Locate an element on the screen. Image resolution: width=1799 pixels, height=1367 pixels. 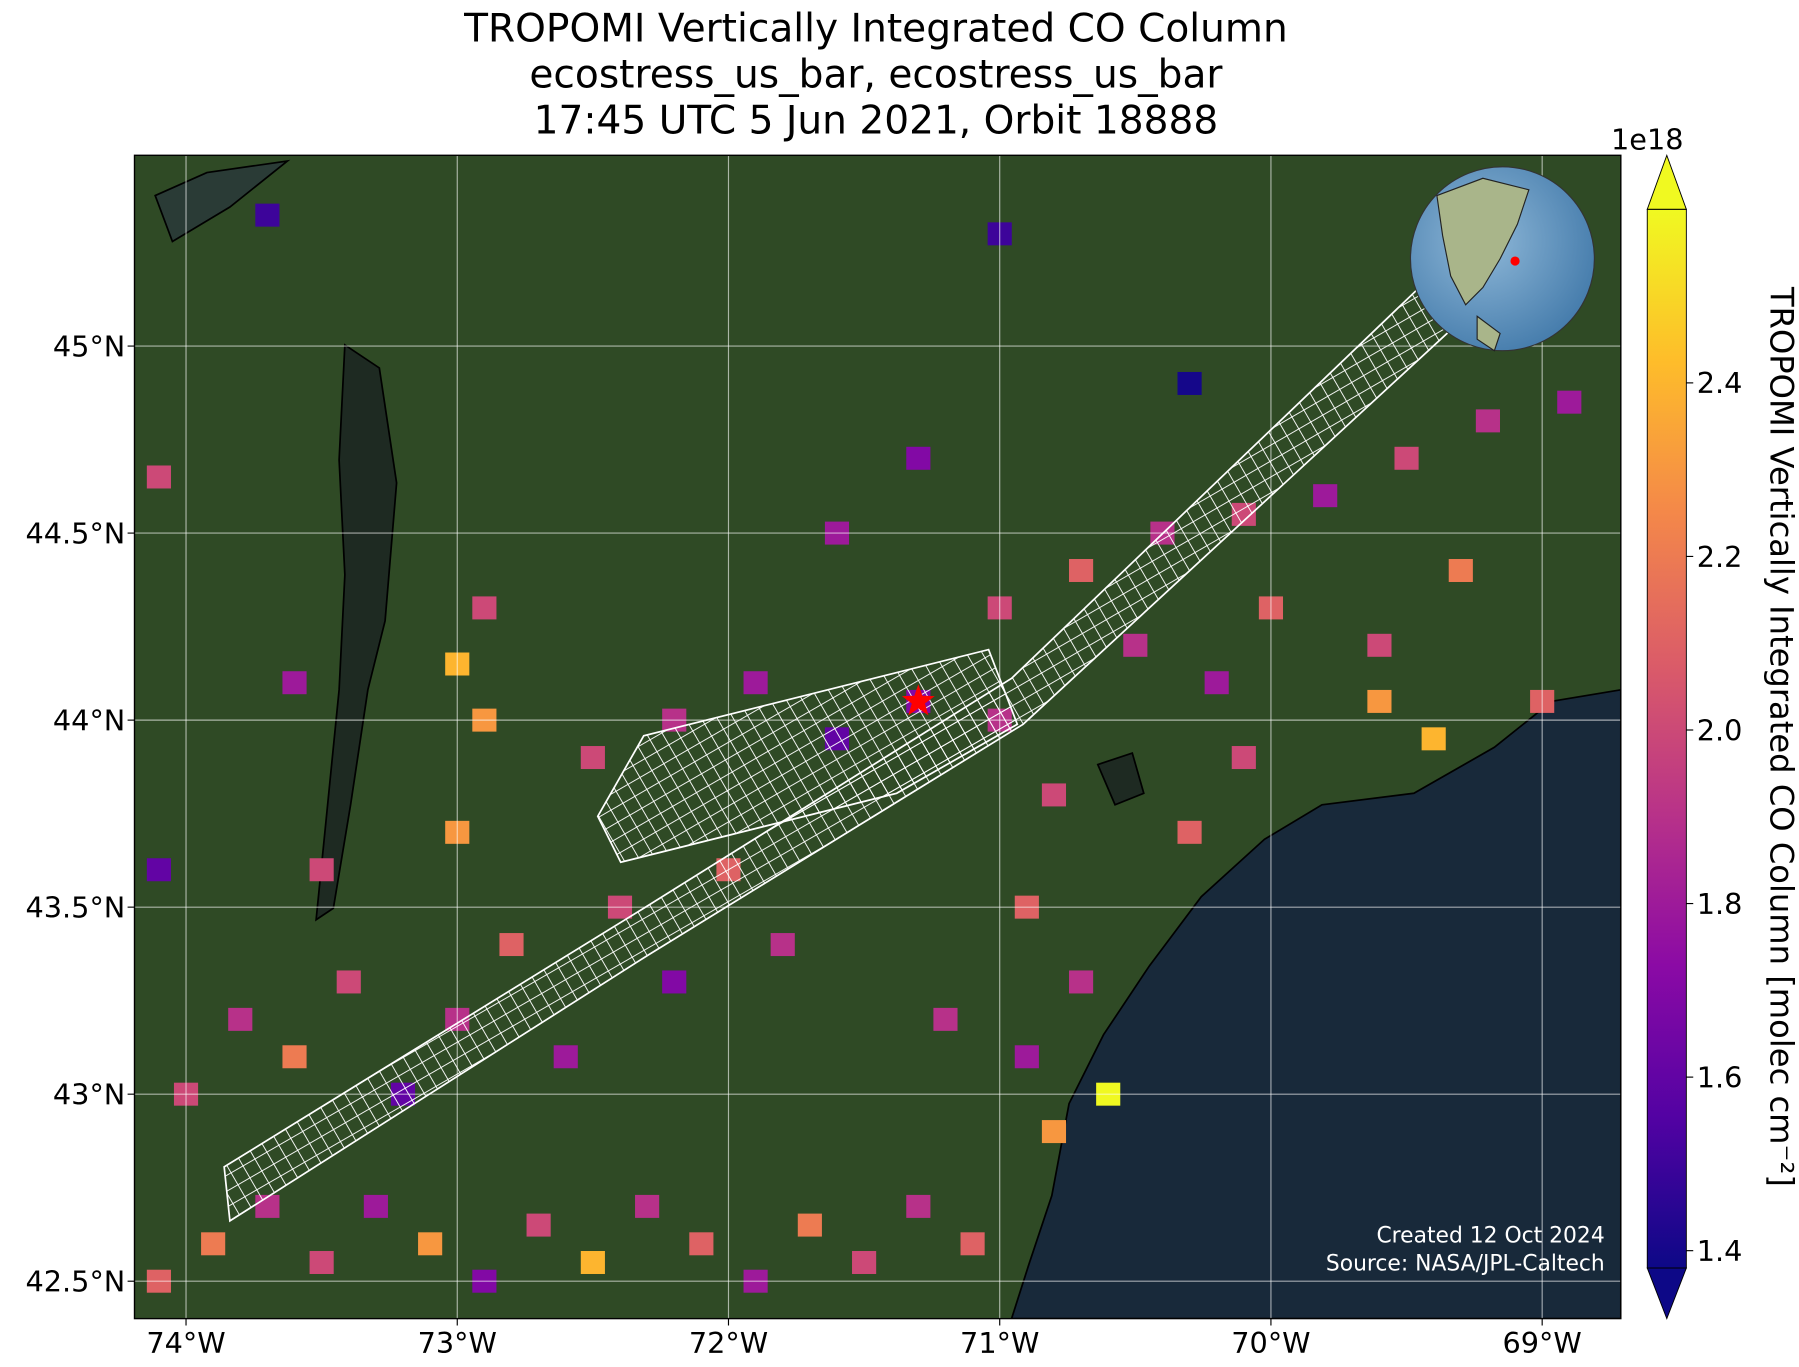
chart-title: ecostress_us_bar, ecostress_us_bar is located at coordinates (876, 74).